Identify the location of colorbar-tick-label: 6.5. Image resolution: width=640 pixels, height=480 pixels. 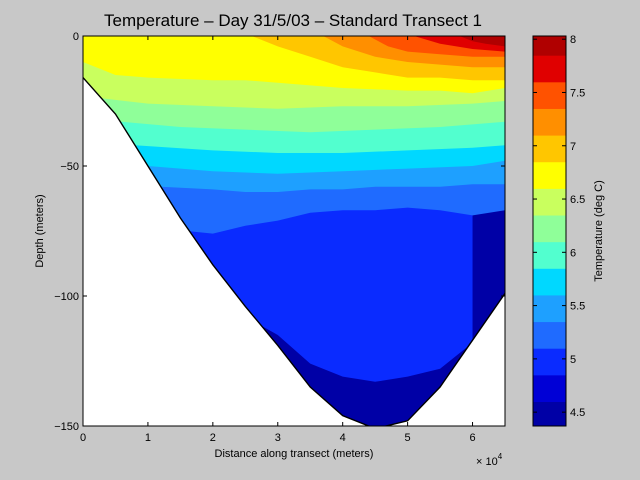
(577, 200).